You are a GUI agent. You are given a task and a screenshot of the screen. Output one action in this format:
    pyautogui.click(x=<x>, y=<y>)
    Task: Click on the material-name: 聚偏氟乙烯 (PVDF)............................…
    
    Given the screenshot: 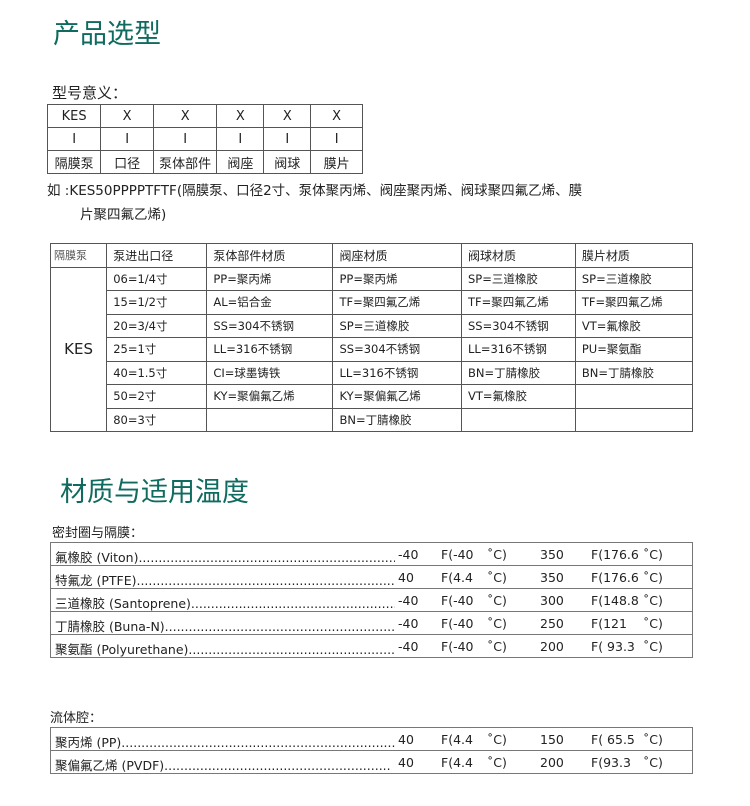 What is the action you would take?
    pyautogui.click(x=223, y=765)
    